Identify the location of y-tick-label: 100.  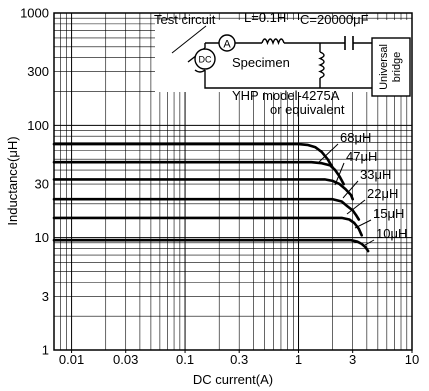
(38, 125).